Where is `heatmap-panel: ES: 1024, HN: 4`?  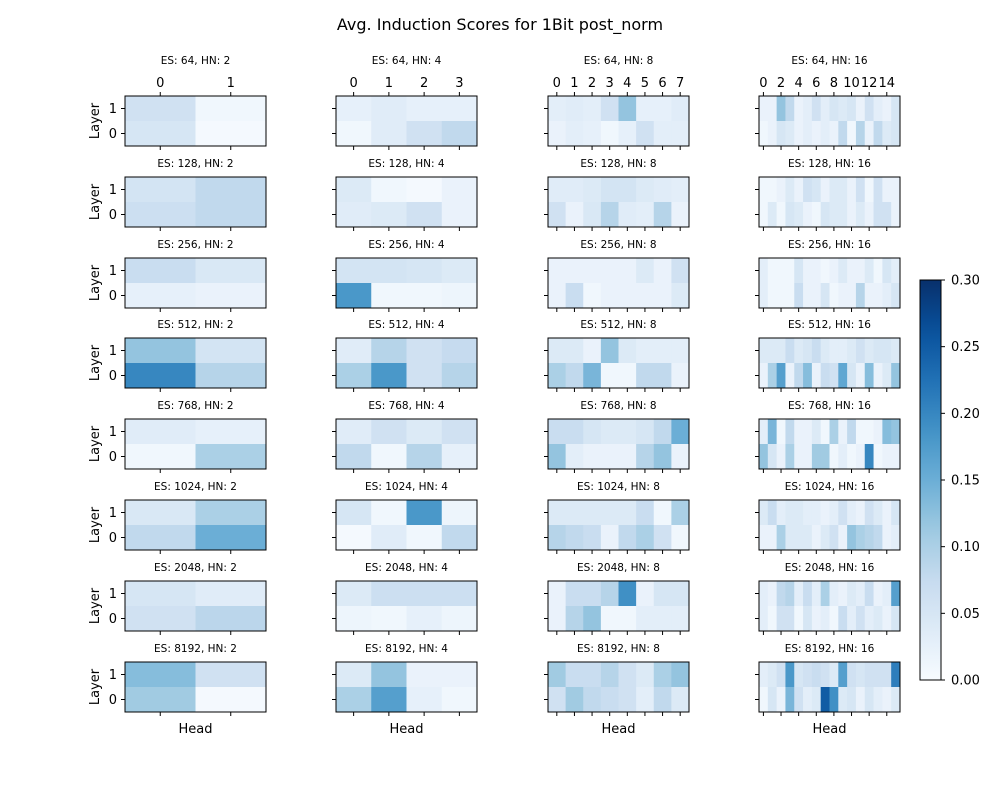 heatmap-panel: ES: 1024, HN: 4 is located at coordinates (405, 517).